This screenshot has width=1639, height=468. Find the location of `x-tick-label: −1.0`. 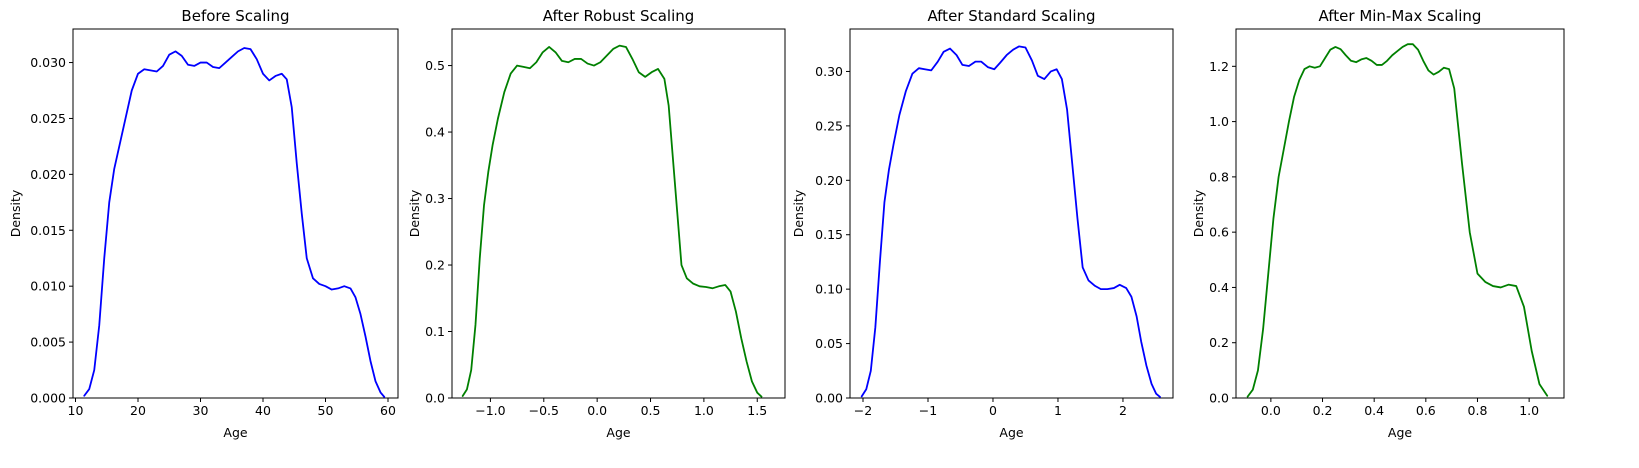

x-tick-label: −1.0 is located at coordinates (490, 410).